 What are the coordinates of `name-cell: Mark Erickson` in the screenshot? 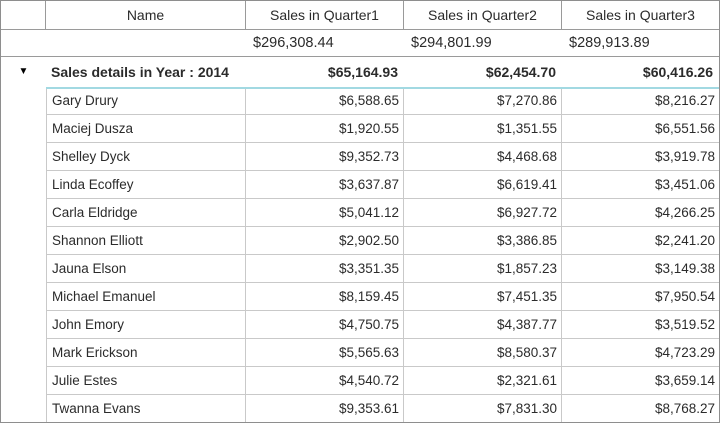 It's located at (146, 353).